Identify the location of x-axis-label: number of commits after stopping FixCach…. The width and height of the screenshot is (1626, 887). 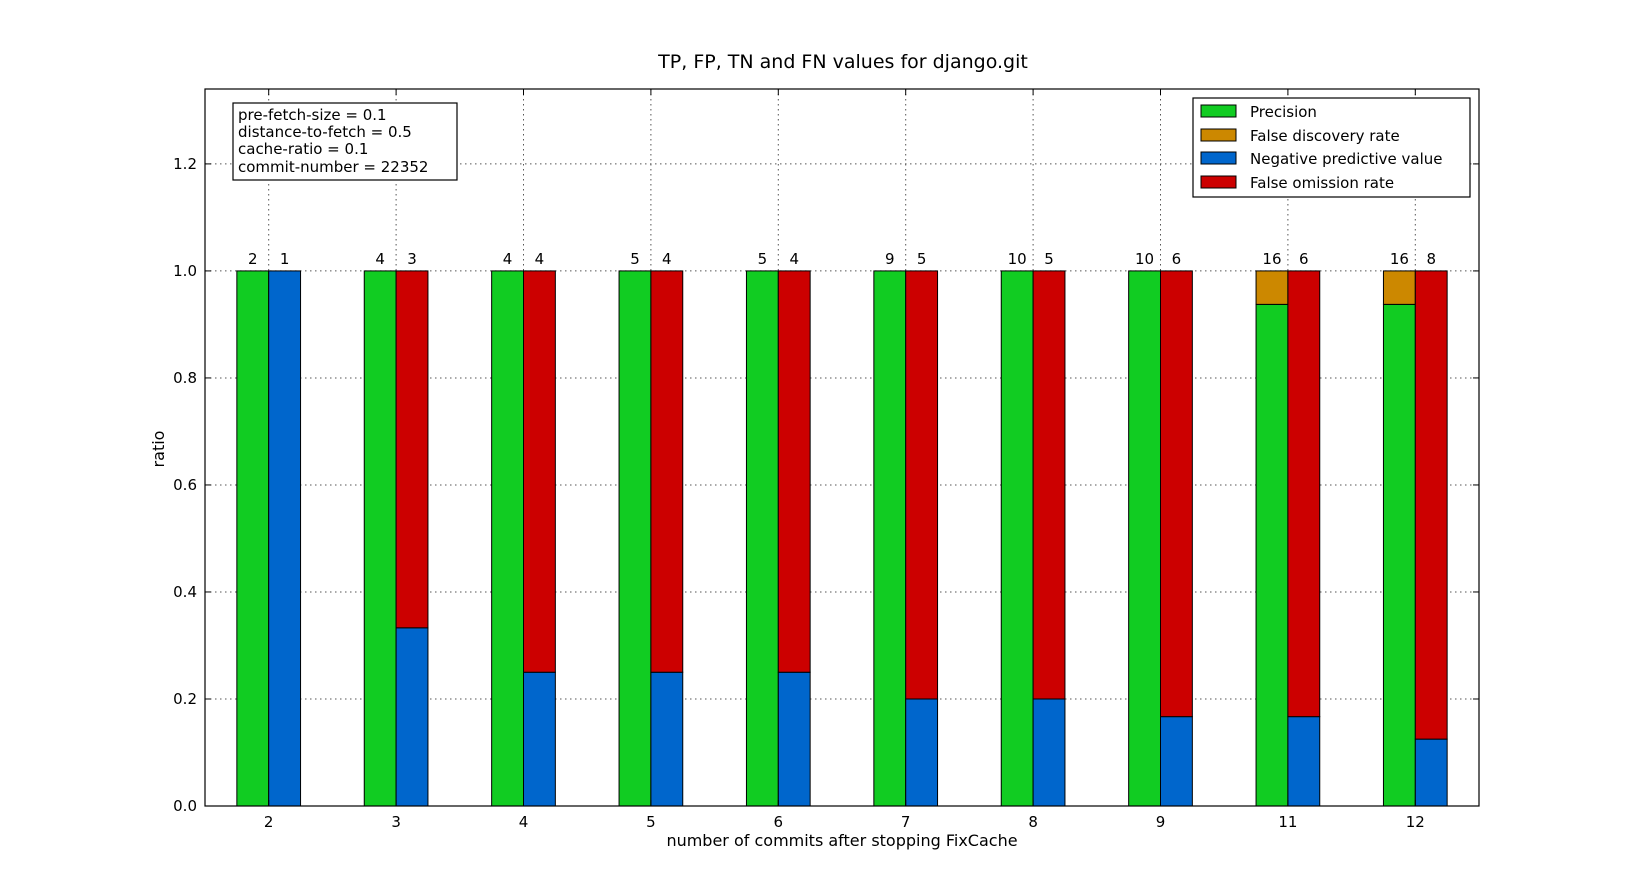
(841, 840).